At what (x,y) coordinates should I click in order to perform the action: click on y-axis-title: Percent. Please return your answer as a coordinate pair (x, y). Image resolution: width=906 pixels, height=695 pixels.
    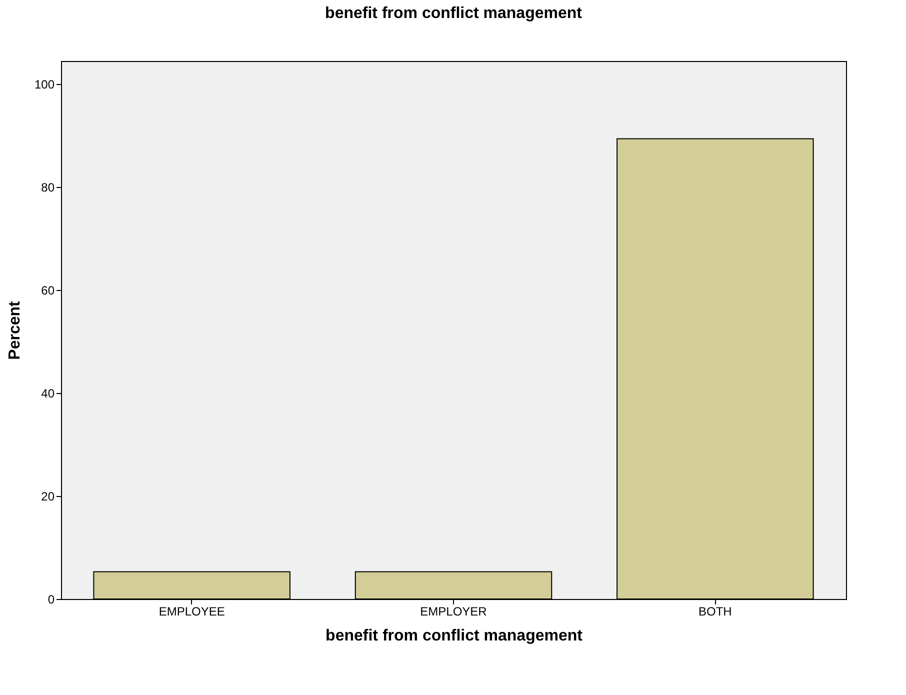
    Looking at the image, I should click on (15, 330).